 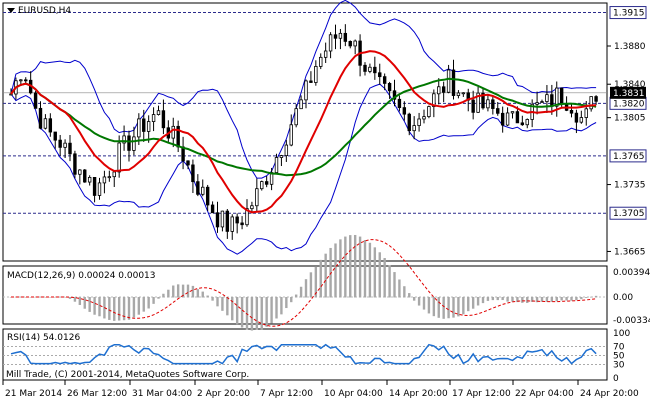 What do you see at coordinates (623, 298) in the screenshot?
I see `macd-tick-label: 0.00` at bounding box center [623, 298].